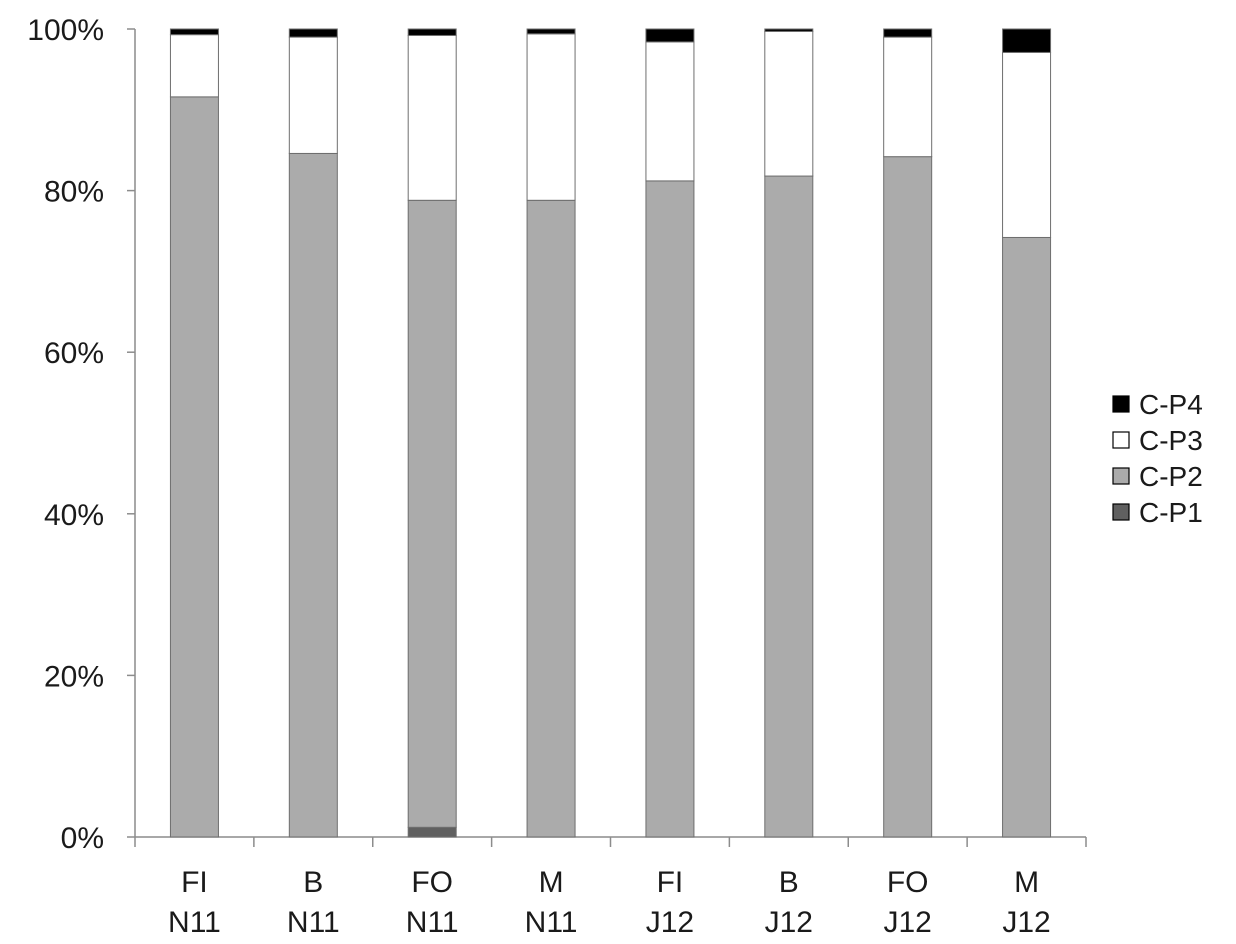 The image size is (1236, 944). What do you see at coordinates (1171, 440) in the screenshot?
I see `legend-label: C-P3` at bounding box center [1171, 440].